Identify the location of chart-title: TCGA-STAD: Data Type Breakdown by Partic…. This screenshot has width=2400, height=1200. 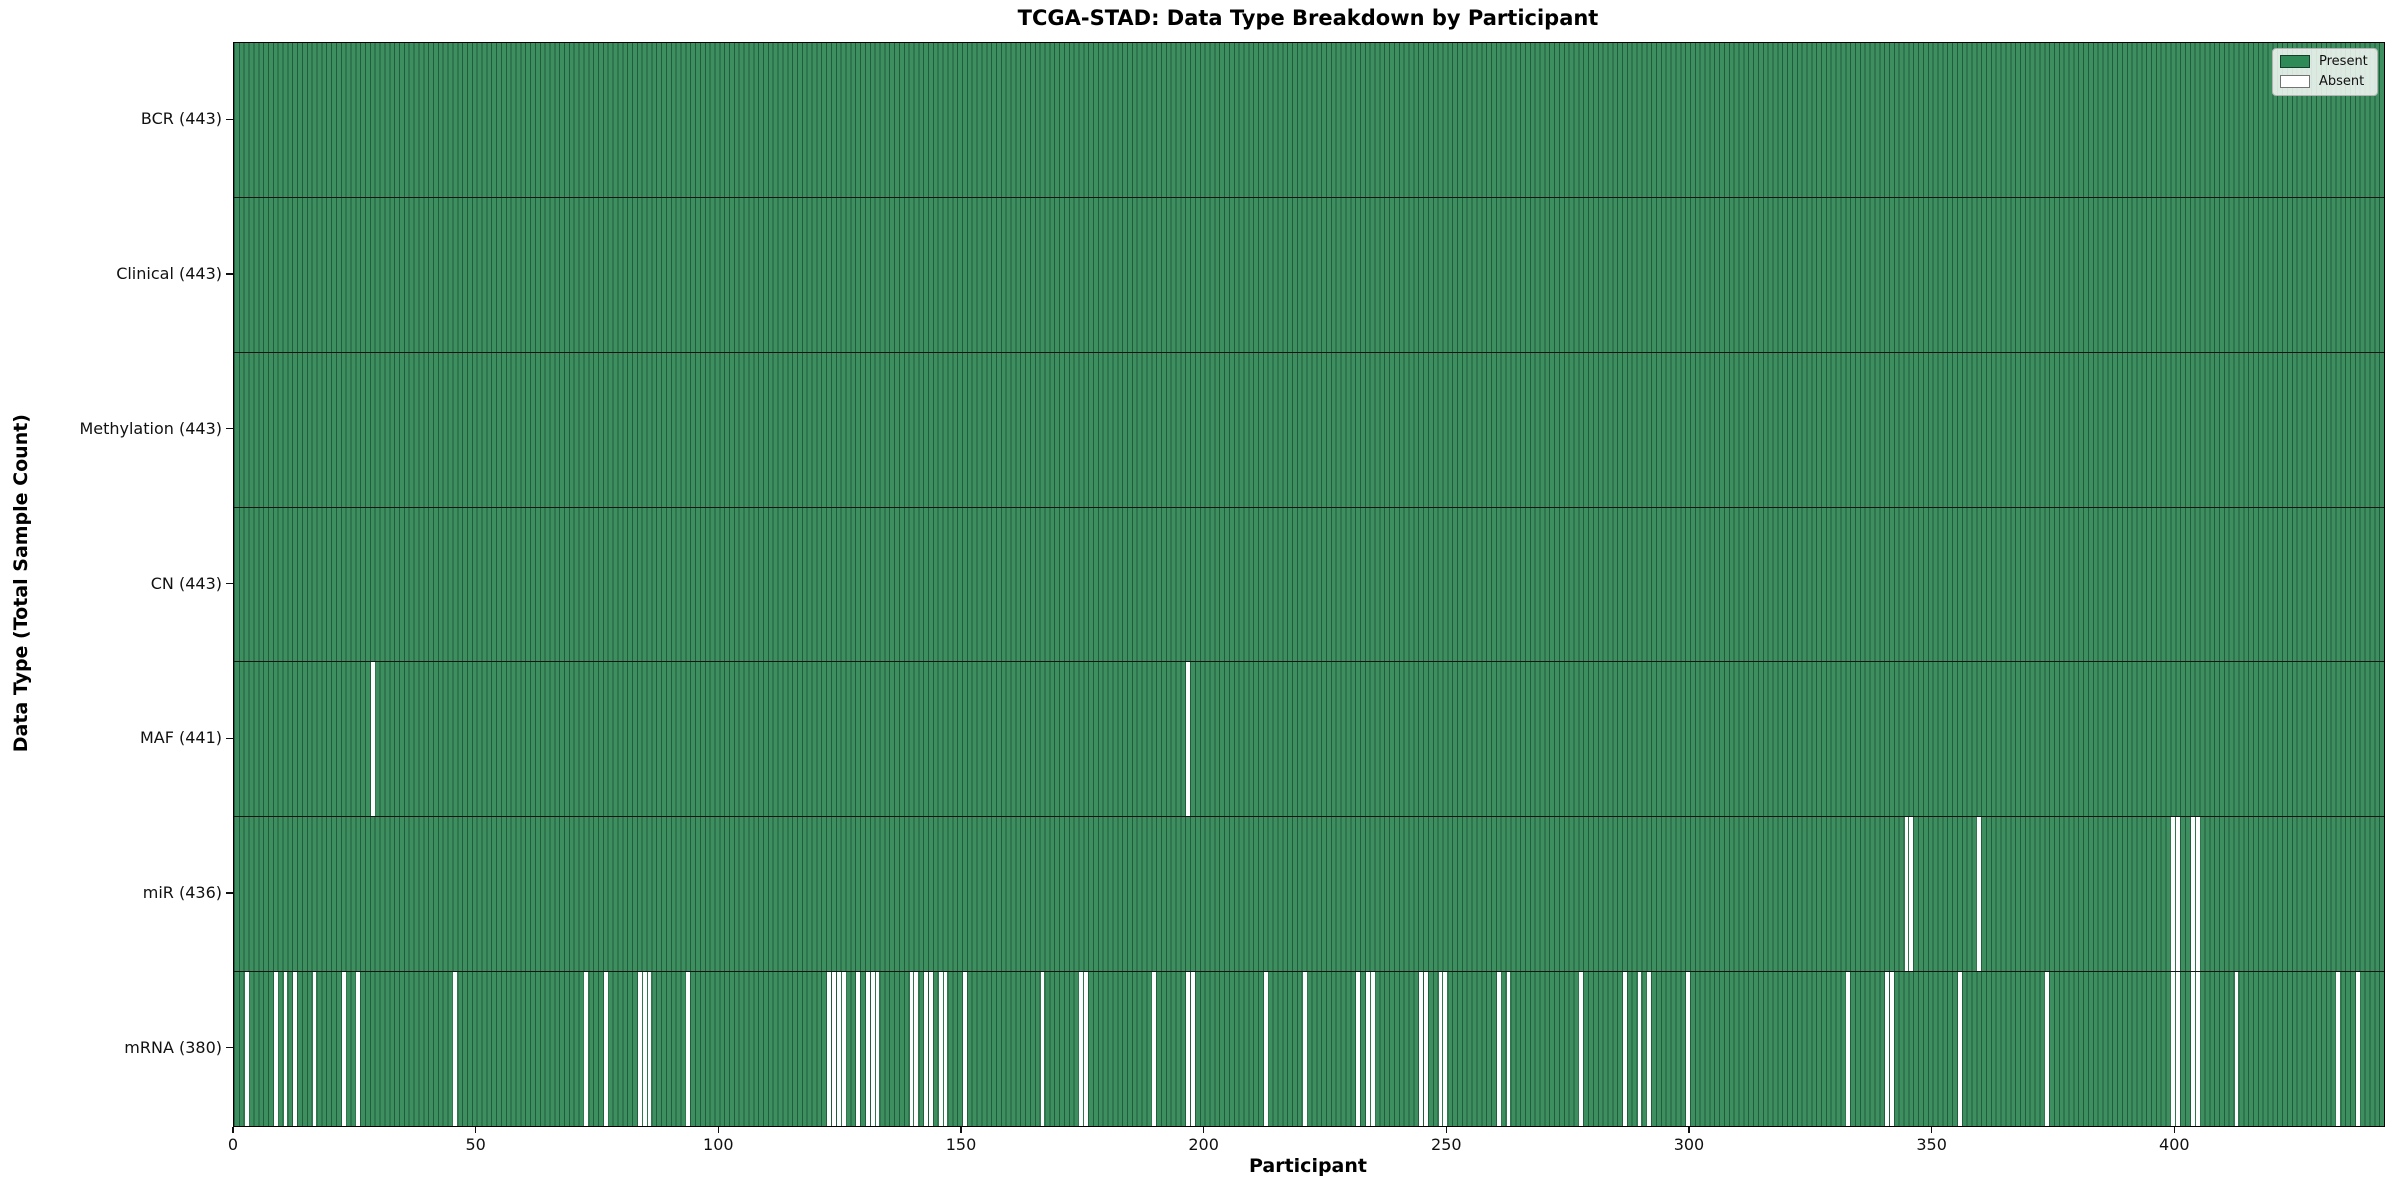
(1308, 18).